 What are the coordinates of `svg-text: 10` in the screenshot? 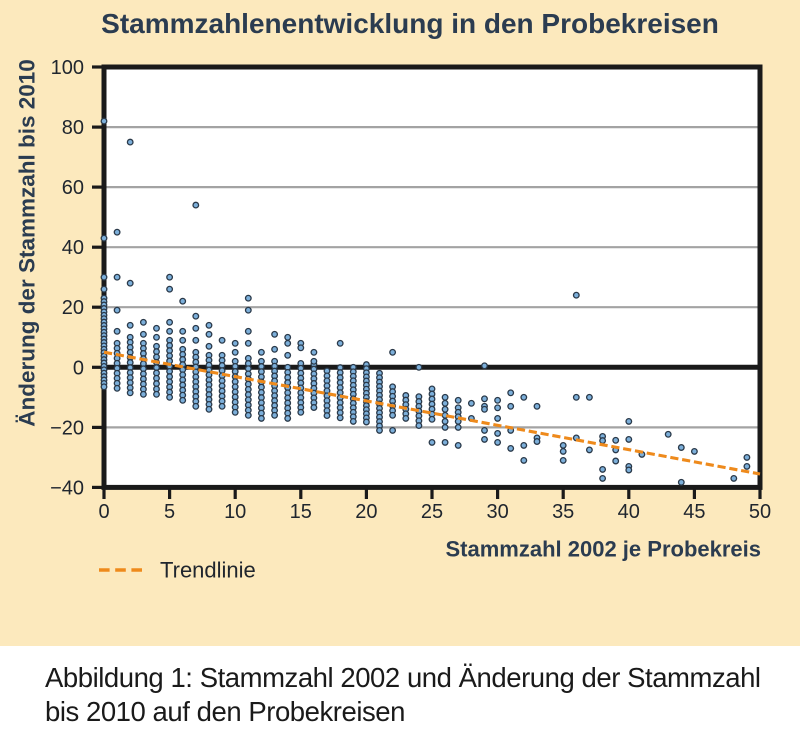 It's located at (235, 512).